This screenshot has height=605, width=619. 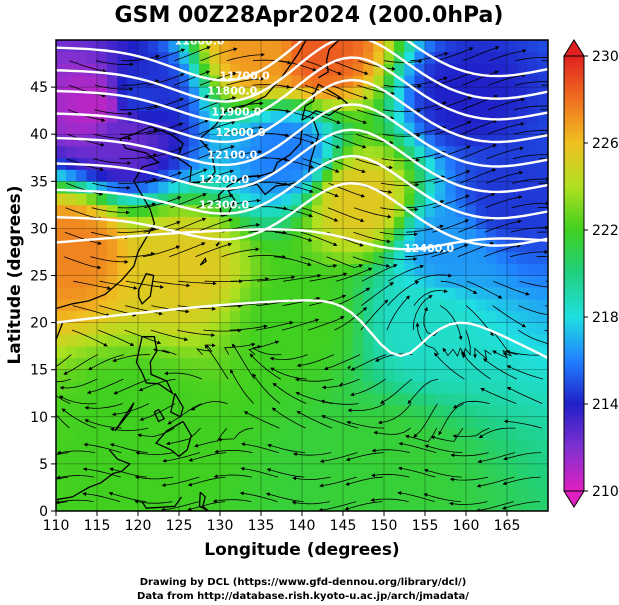 I want to click on x-tick-label: 130, so click(x=220, y=526).